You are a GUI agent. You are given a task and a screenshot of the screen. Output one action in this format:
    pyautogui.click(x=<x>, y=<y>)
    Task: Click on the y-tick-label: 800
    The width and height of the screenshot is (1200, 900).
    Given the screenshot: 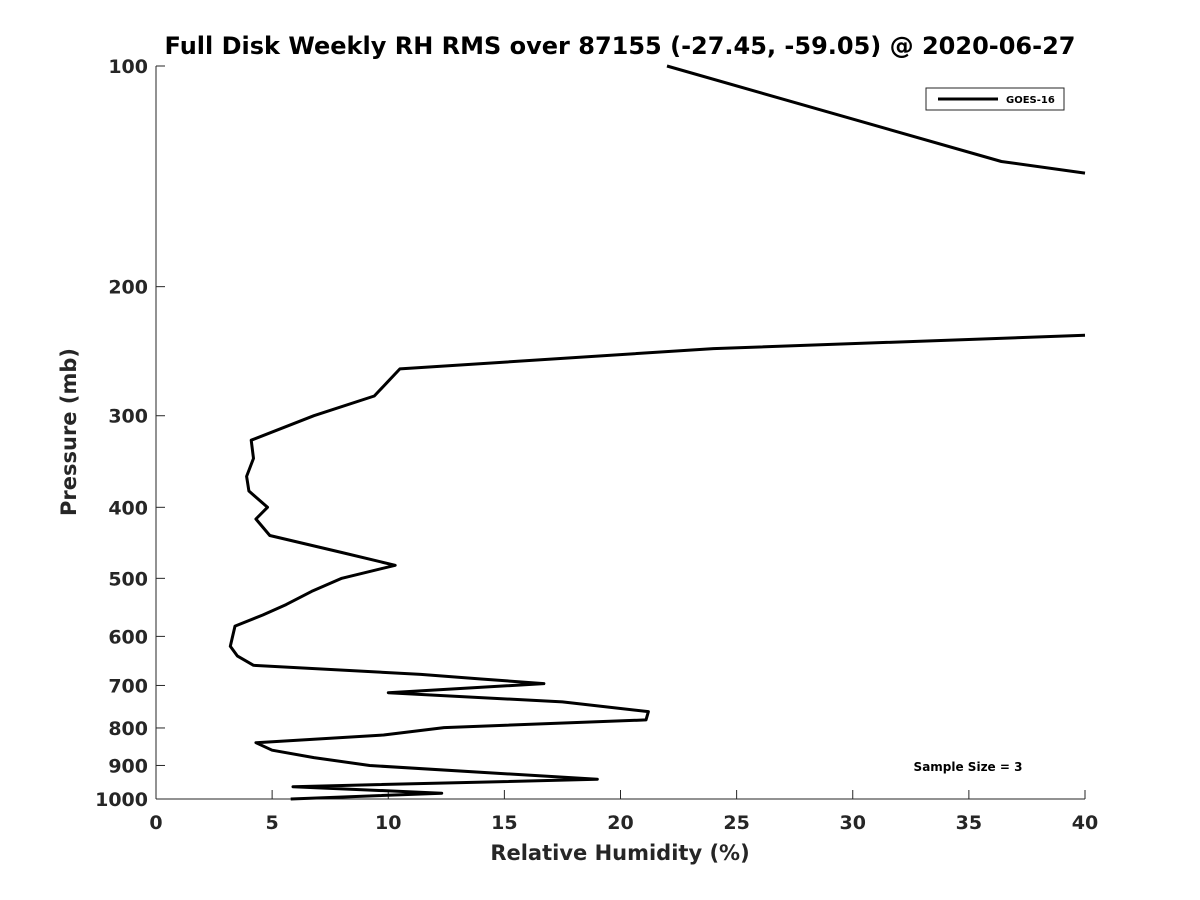 What is the action you would take?
    pyautogui.click(x=128, y=729)
    